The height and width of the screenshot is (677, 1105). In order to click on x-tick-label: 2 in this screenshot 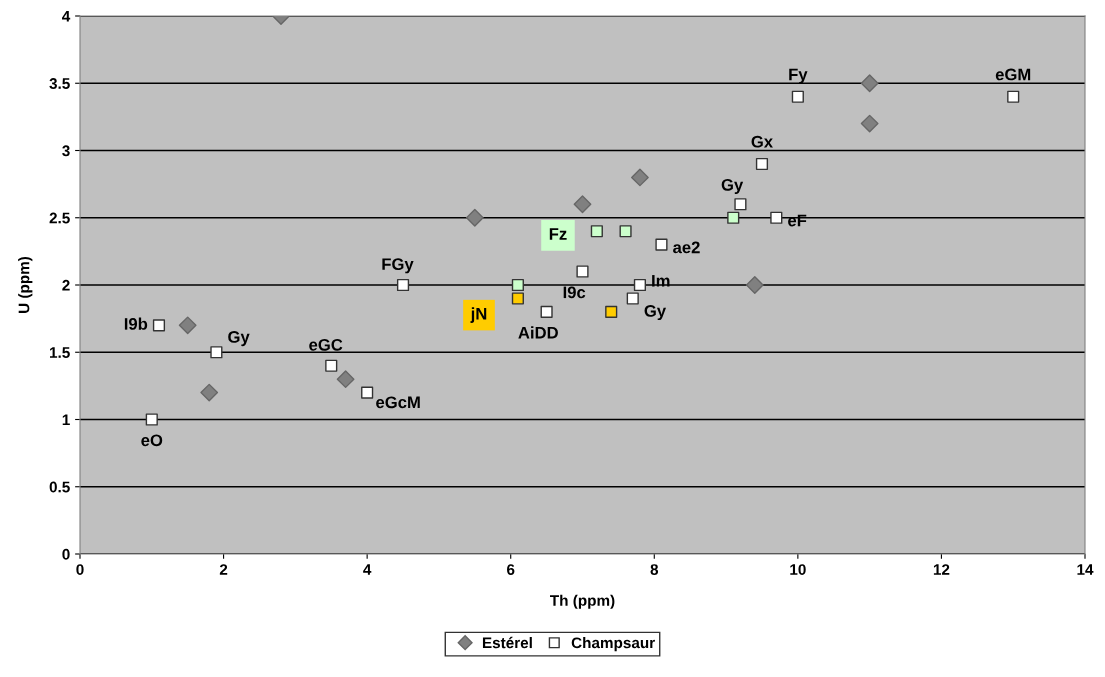, I will do `click(223, 569)`.